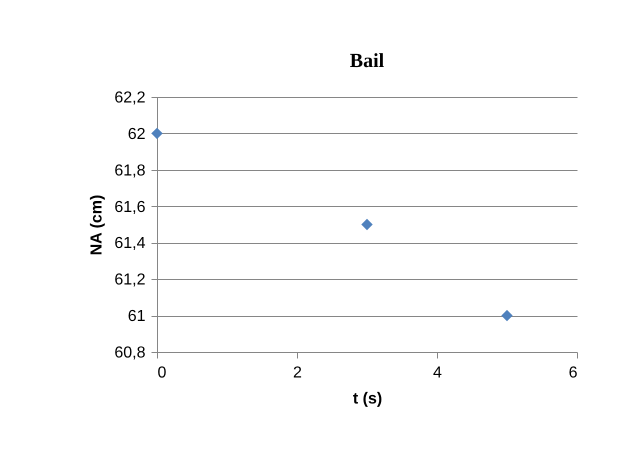 The image size is (619, 466). I want to click on y-tick-label: 62, so click(137, 134).